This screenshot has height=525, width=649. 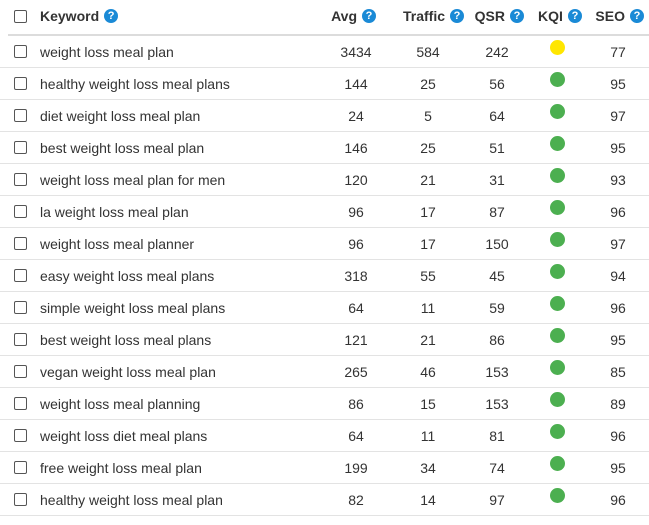 I want to click on seo-cell: 89, so click(x=618, y=403).